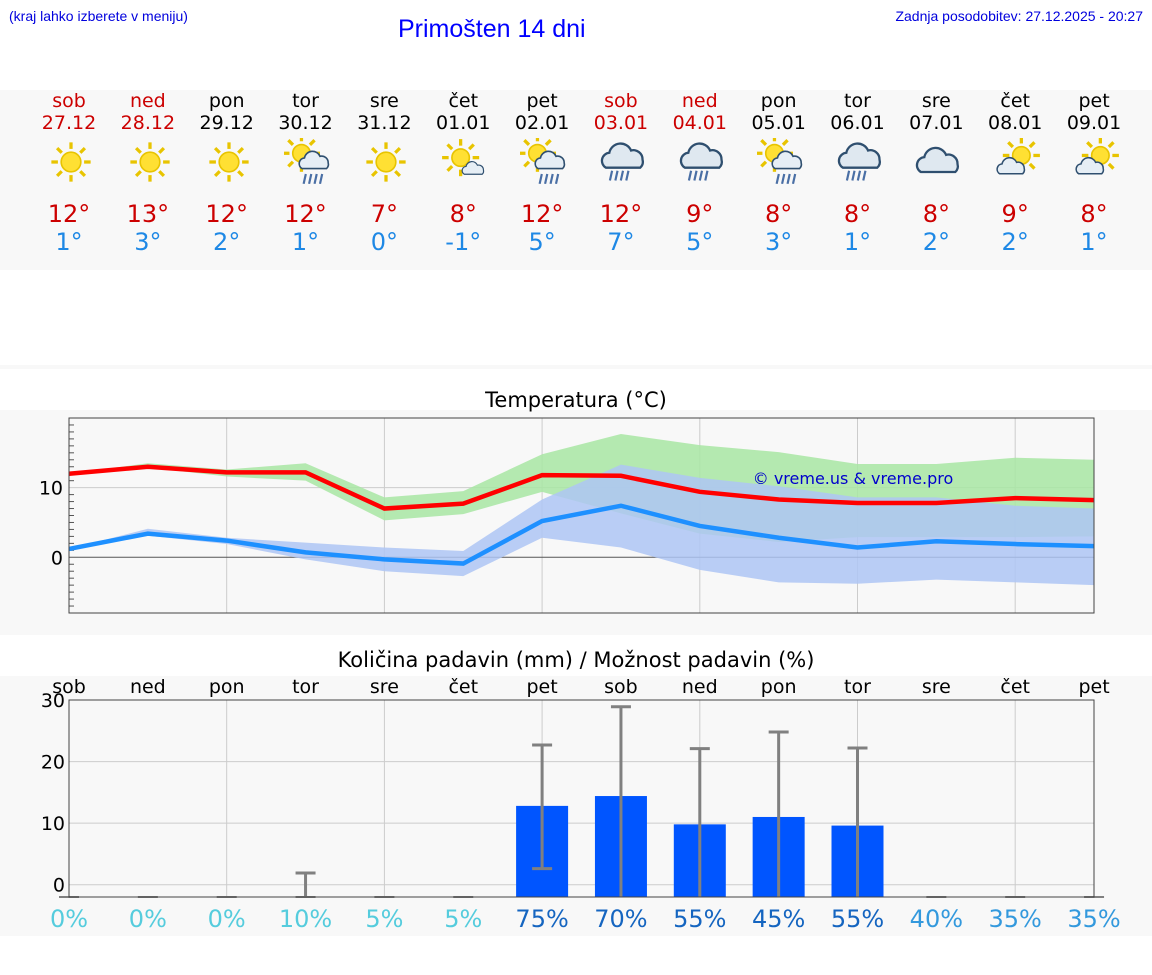 This screenshot has height=975, width=1152. Describe the element at coordinates (778, 123) in the screenshot. I see `day-date: 05.01` at that location.